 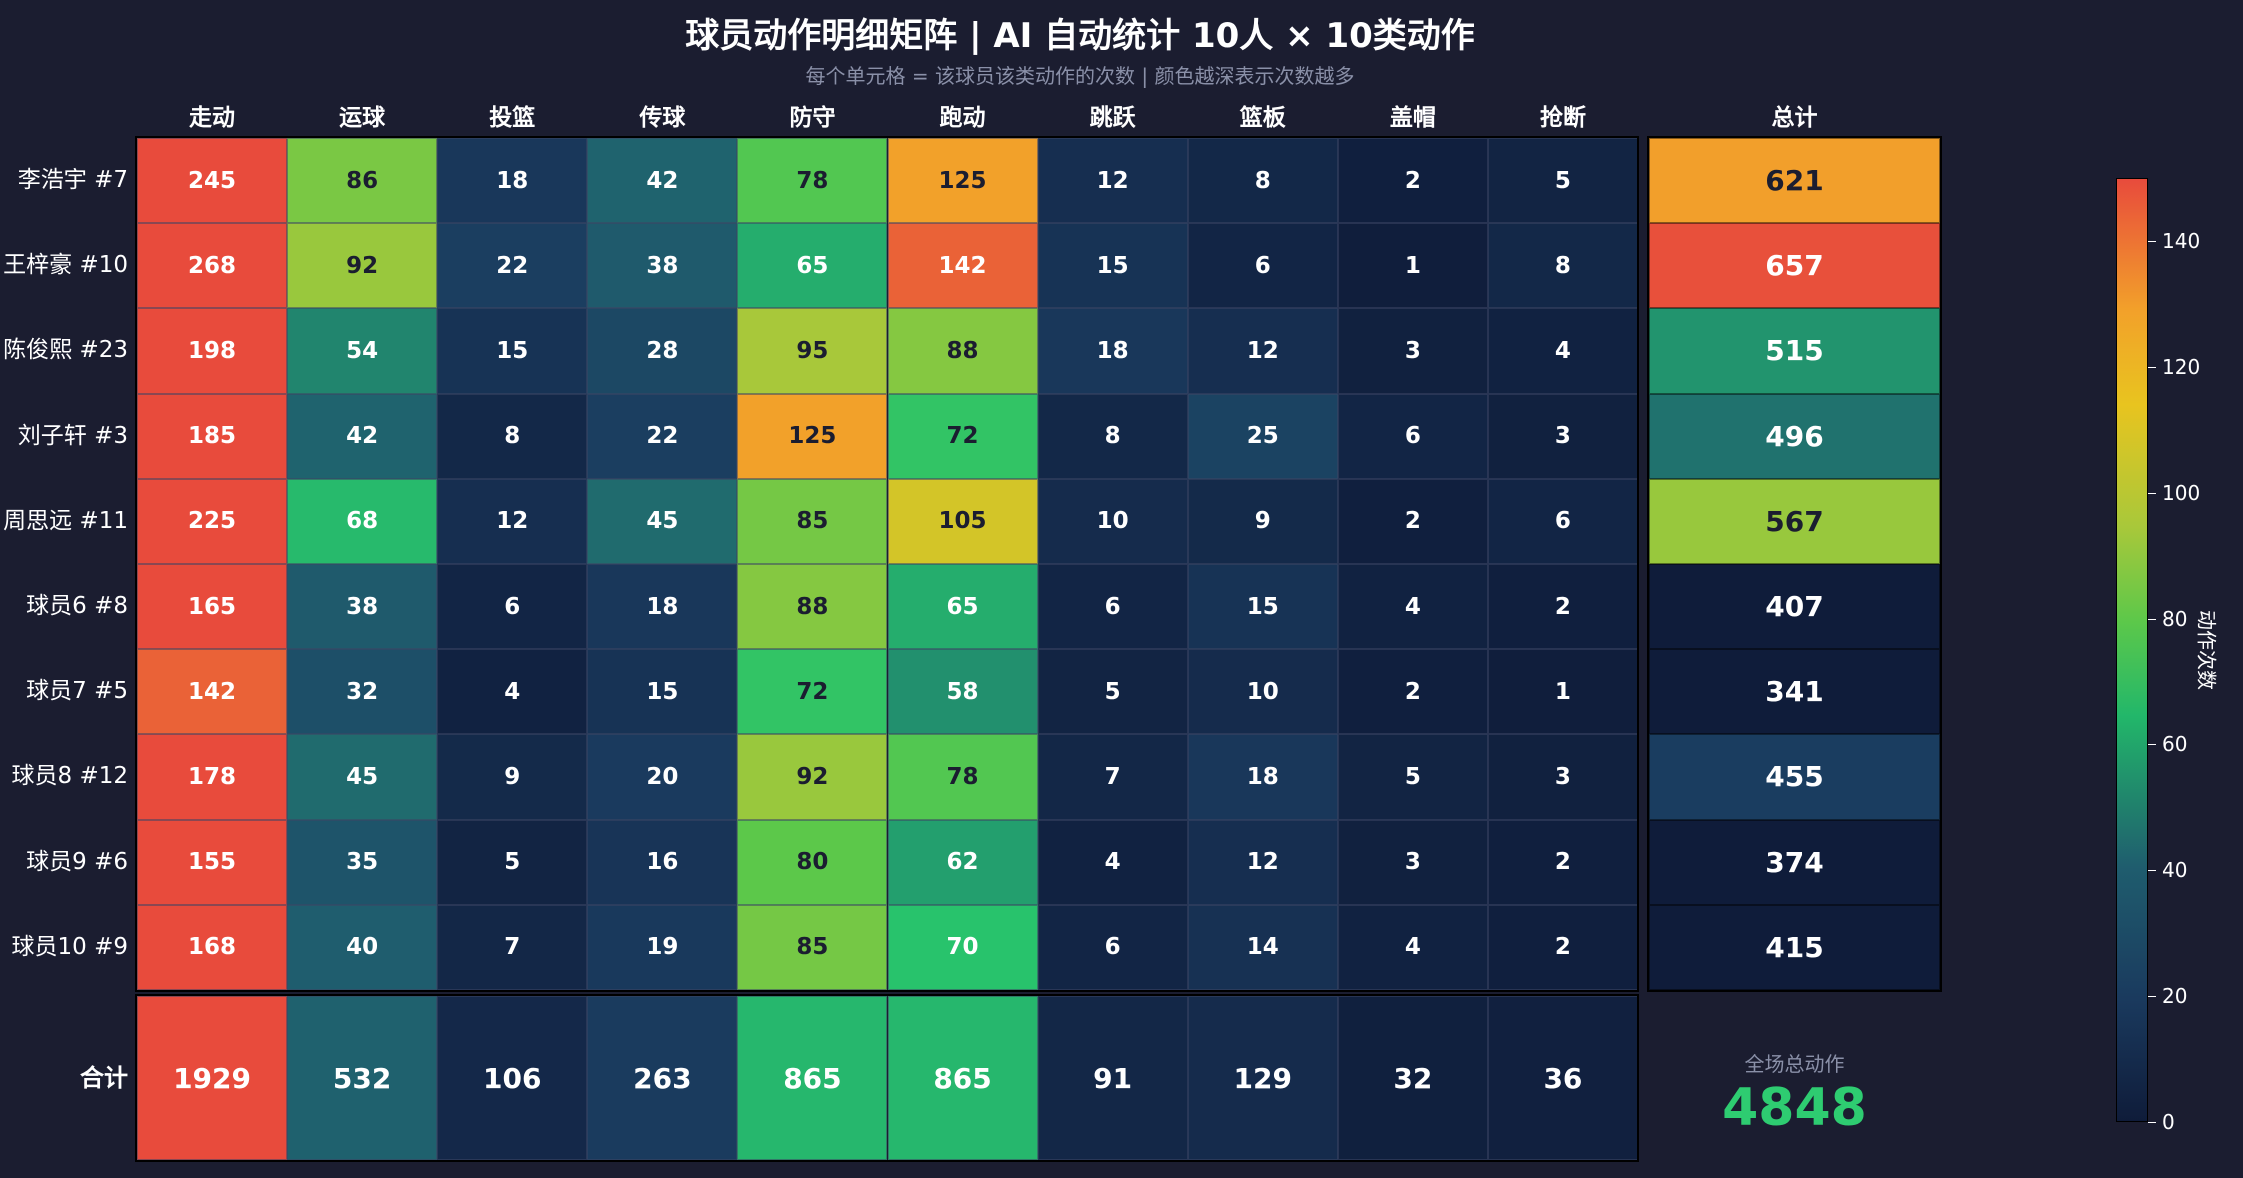 I want to click on heatmap-cell: 38, so click(x=362, y=607).